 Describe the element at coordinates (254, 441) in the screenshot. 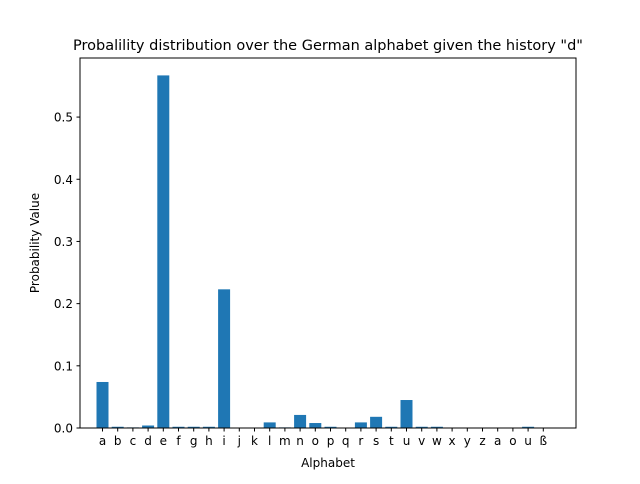

I see `x-tick-label-10: k` at that location.